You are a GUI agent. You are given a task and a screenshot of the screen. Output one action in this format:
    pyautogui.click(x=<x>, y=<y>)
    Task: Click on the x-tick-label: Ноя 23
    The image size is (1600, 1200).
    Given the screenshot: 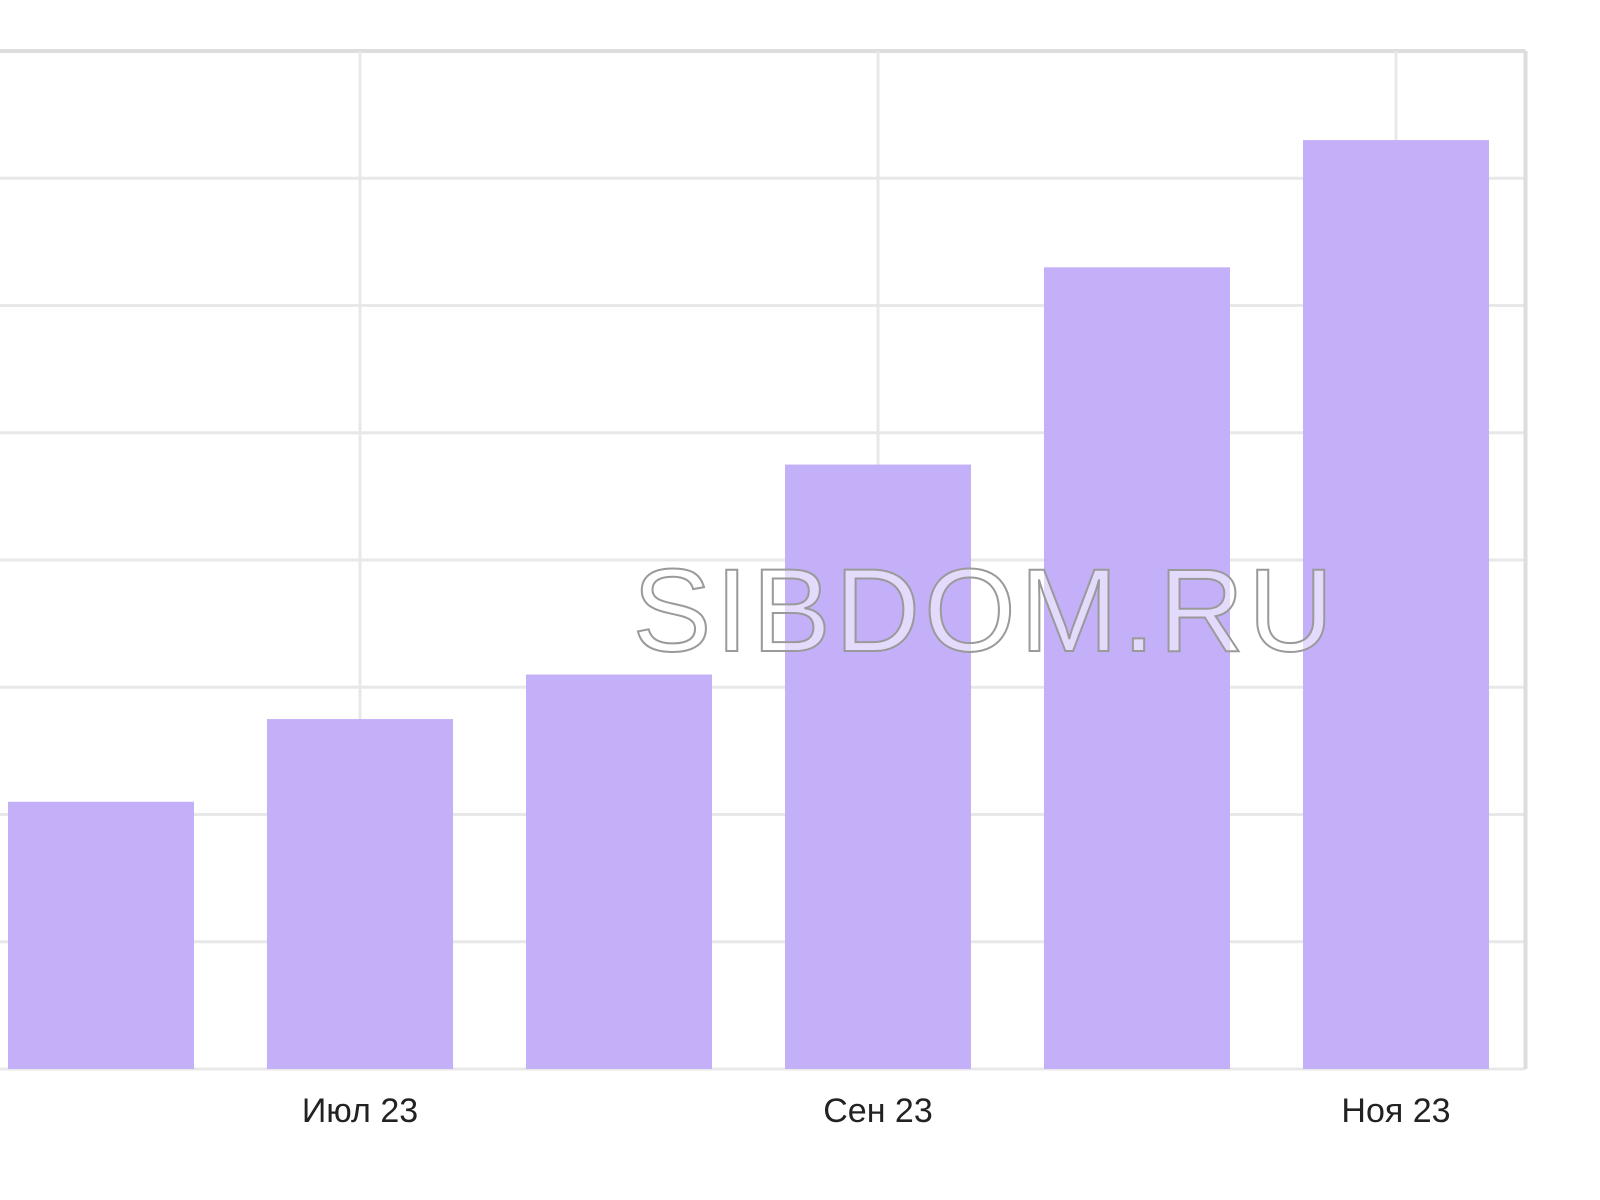 What is the action you would take?
    pyautogui.click(x=1395, y=1111)
    